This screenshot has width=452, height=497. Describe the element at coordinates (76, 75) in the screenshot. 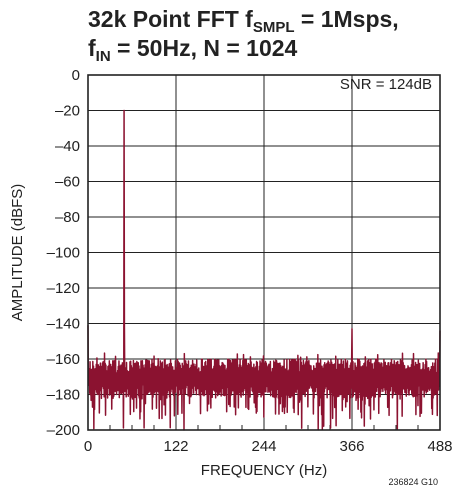

I see `y-tick-label: 0` at that location.